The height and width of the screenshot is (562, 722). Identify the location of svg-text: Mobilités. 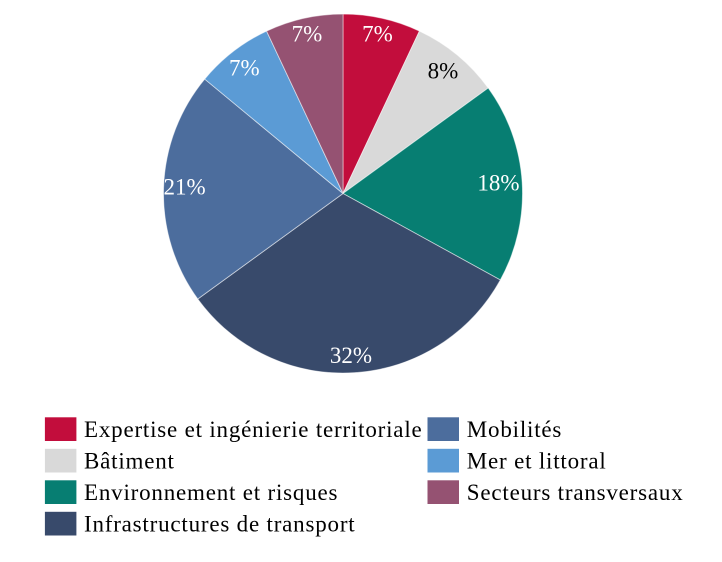
(514, 429).